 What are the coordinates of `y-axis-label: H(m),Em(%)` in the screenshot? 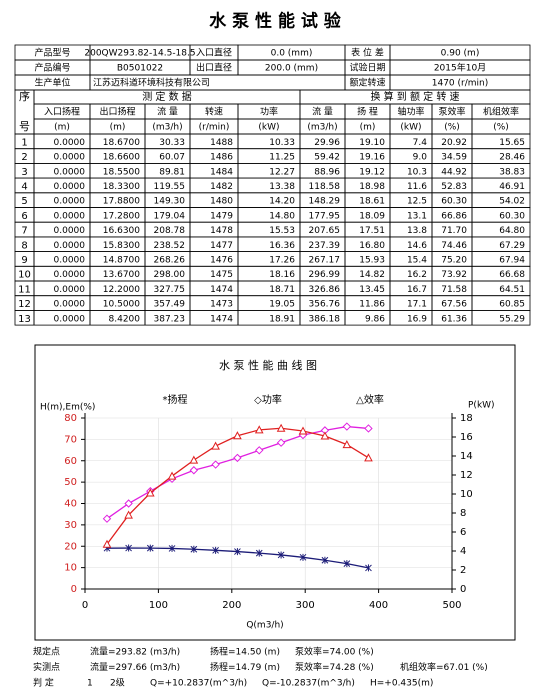 It's located at (67, 408).